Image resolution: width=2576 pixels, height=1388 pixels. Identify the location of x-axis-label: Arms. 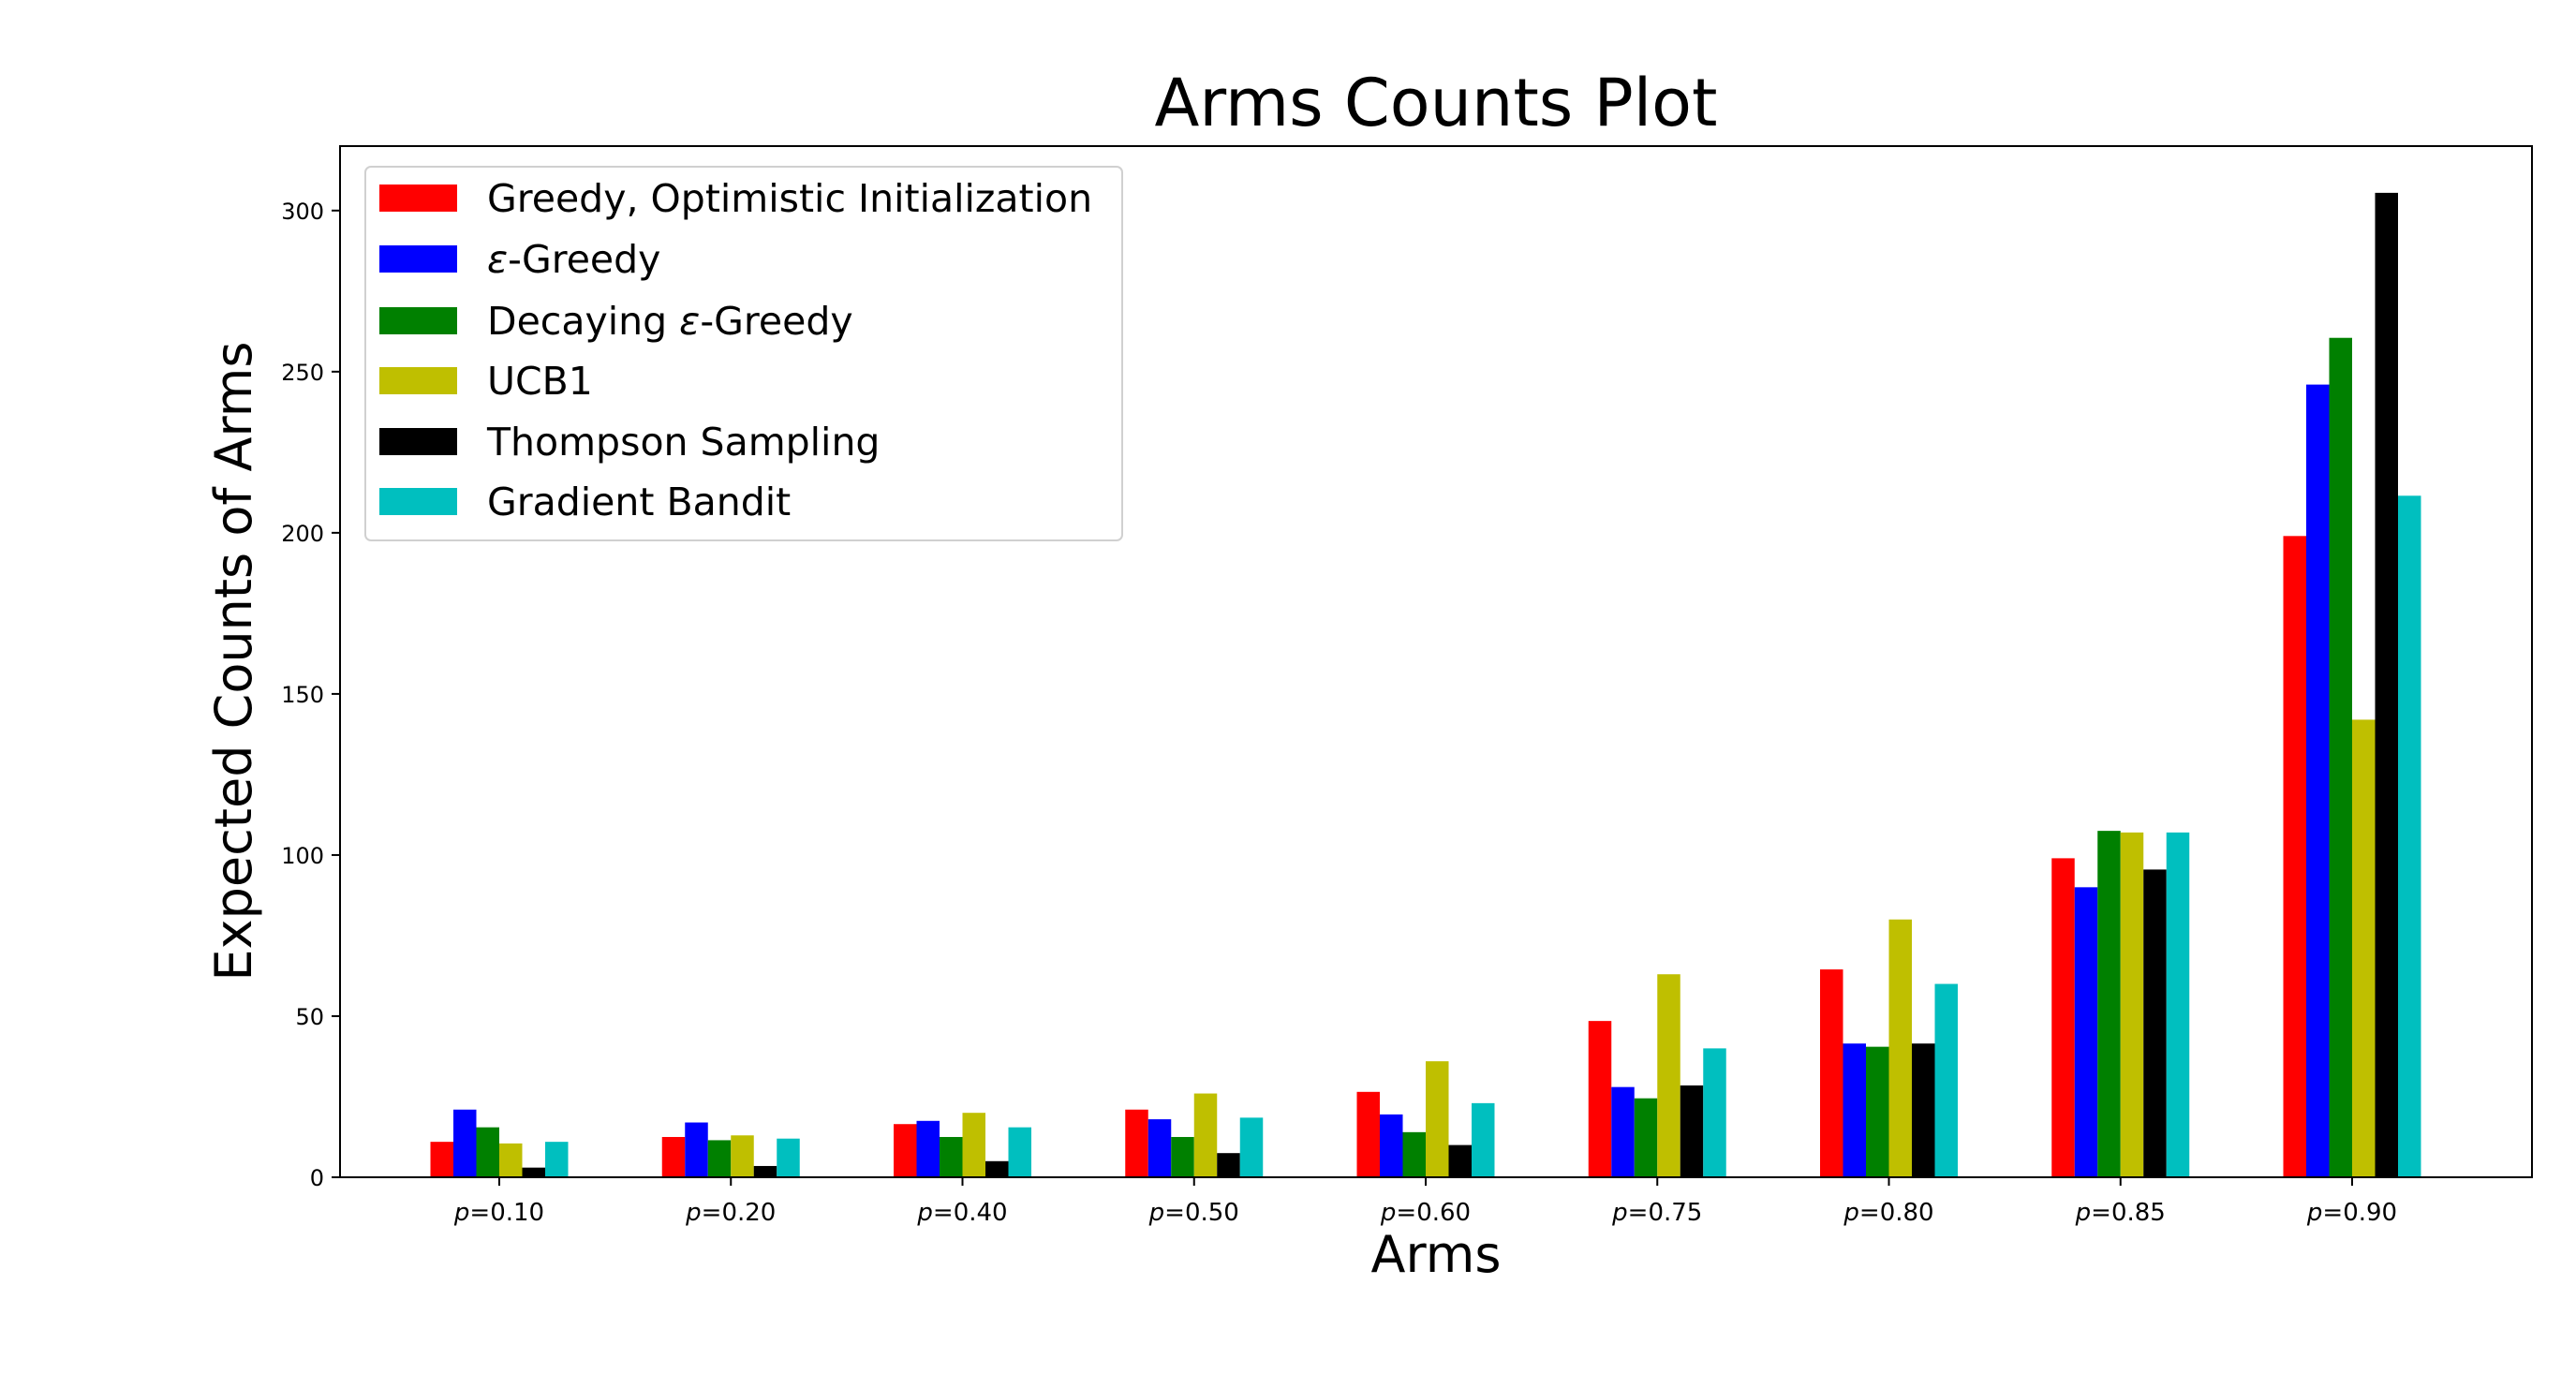
(1436, 1254).